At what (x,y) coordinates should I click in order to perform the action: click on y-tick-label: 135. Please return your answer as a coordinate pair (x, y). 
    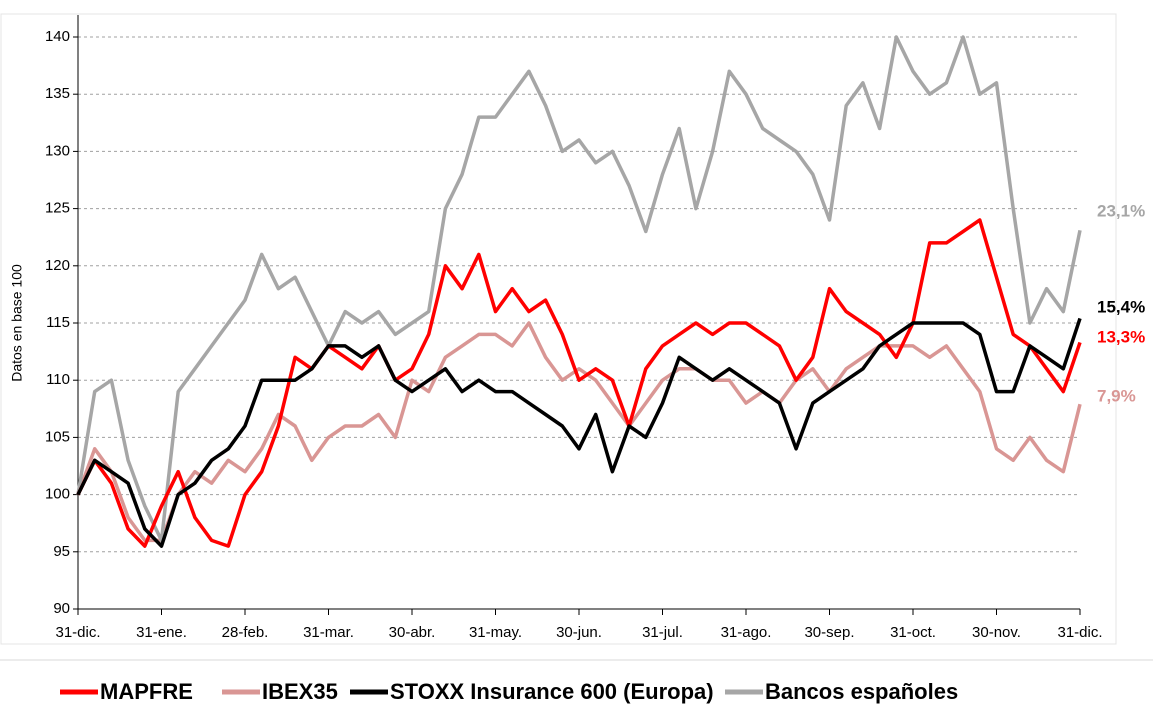
    Looking at the image, I should click on (57, 93).